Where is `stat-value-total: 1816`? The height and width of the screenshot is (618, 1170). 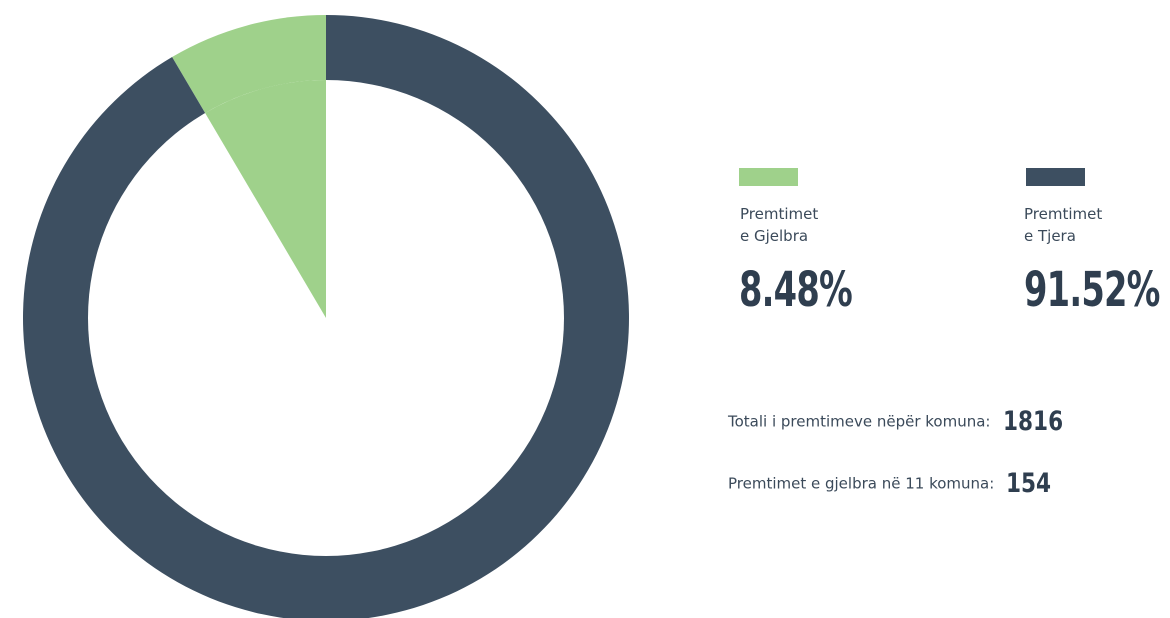 stat-value-total: 1816 is located at coordinates (1032, 421).